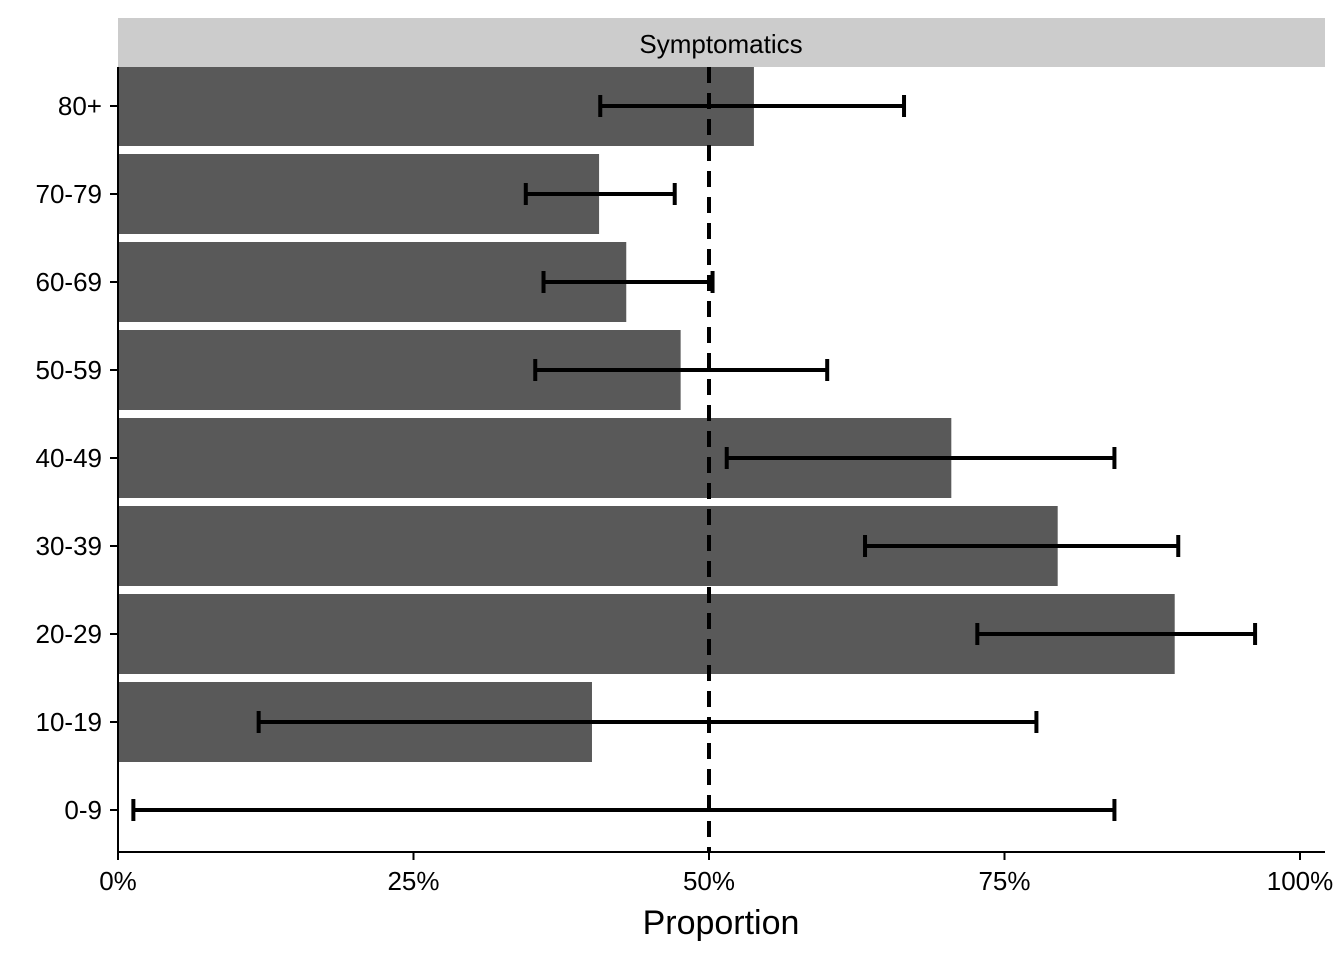 The height and width of the screenshot is (960, 1344). Describe the element at coordinates (69, 282) in the screenshot. I see `y-tick-label-60-69: 60-69` at that location.